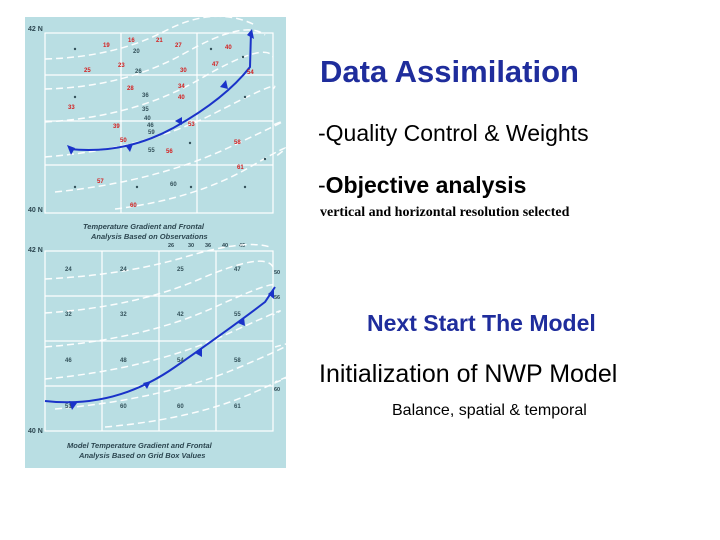 Image resolution: width=720 pixels, height=540 pixels. I want to click on top-lat-top-label: 42 N, so click(35, 29).